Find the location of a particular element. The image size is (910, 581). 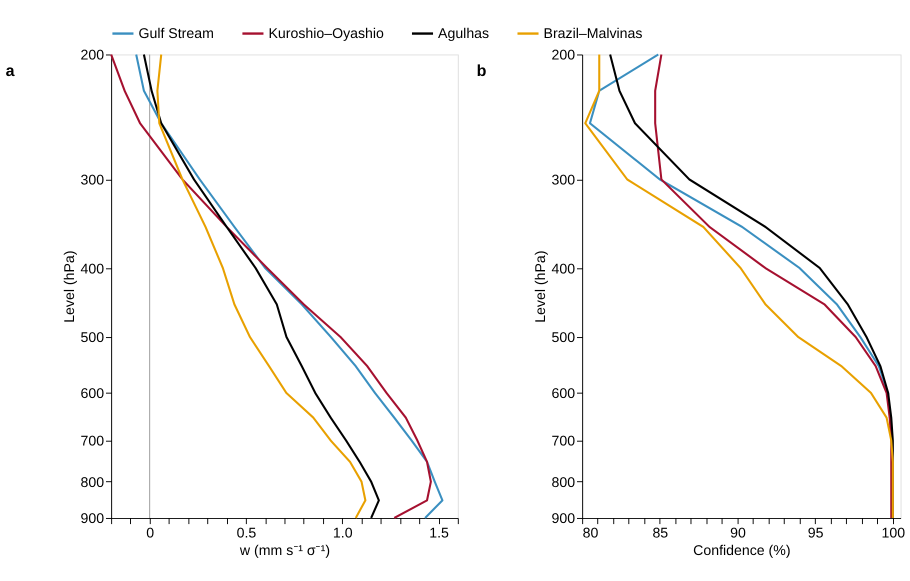

legend-label: Gulf Stream is located at coordinates (176, 33).